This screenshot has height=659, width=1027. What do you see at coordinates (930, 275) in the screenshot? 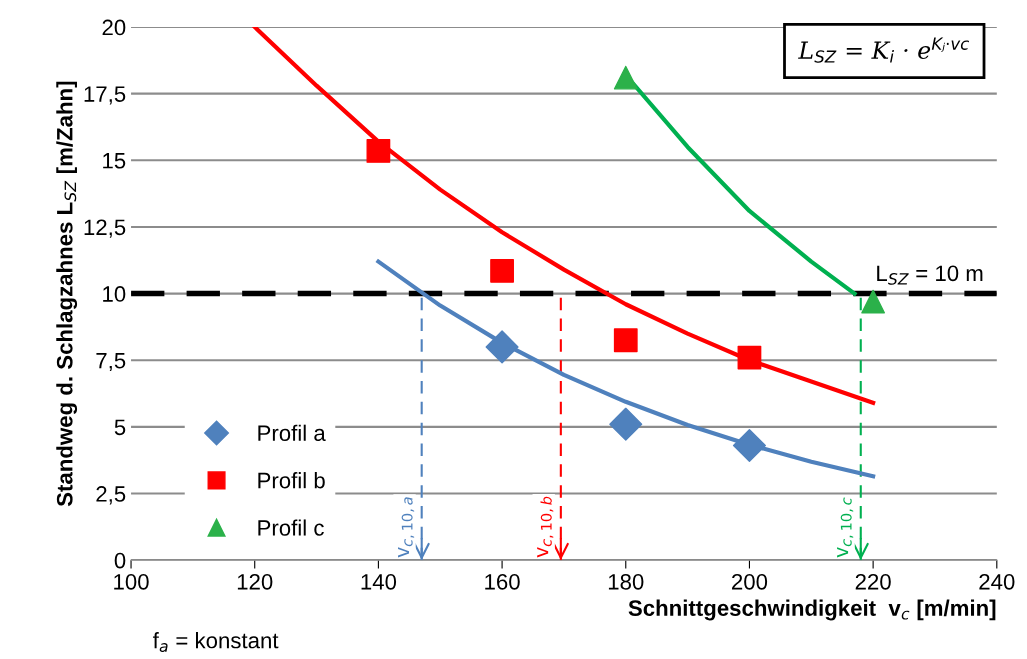
I see `ref-line-label: L$_{SZ}$ = 10 m` at bounding box center [930, 275].